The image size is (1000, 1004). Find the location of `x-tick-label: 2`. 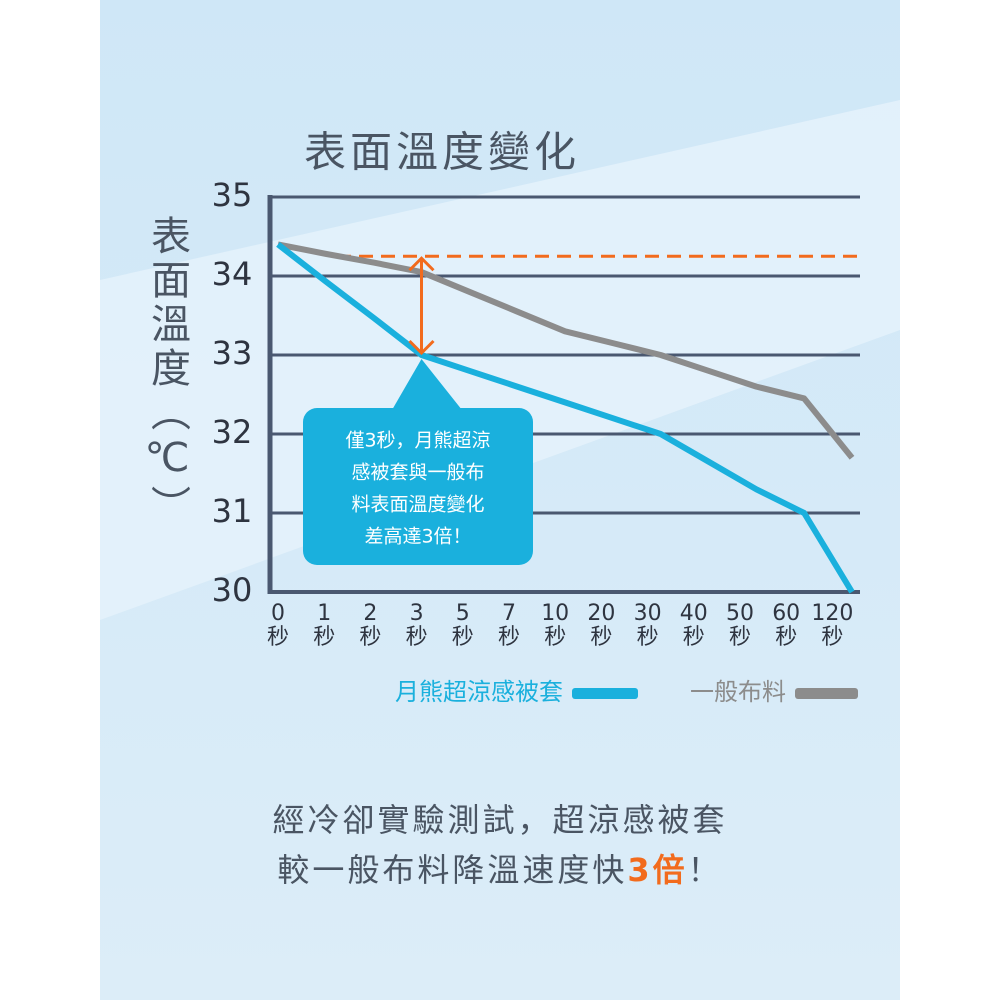

x-tick-label: 2 is located at coordinates (370, 613).